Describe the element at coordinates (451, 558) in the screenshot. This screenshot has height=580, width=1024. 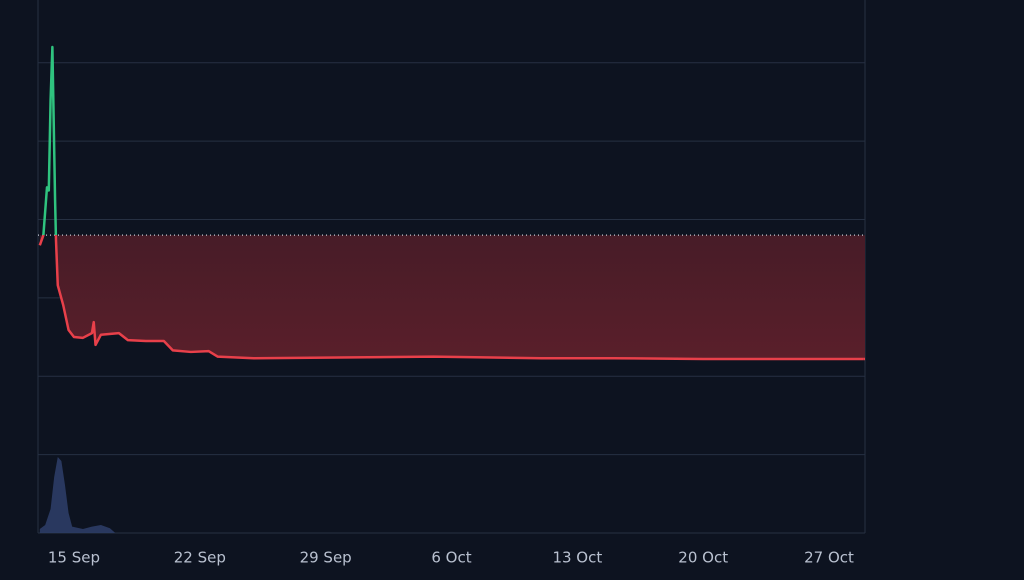
I see `x-tick-label: 6 Oct` at that location.